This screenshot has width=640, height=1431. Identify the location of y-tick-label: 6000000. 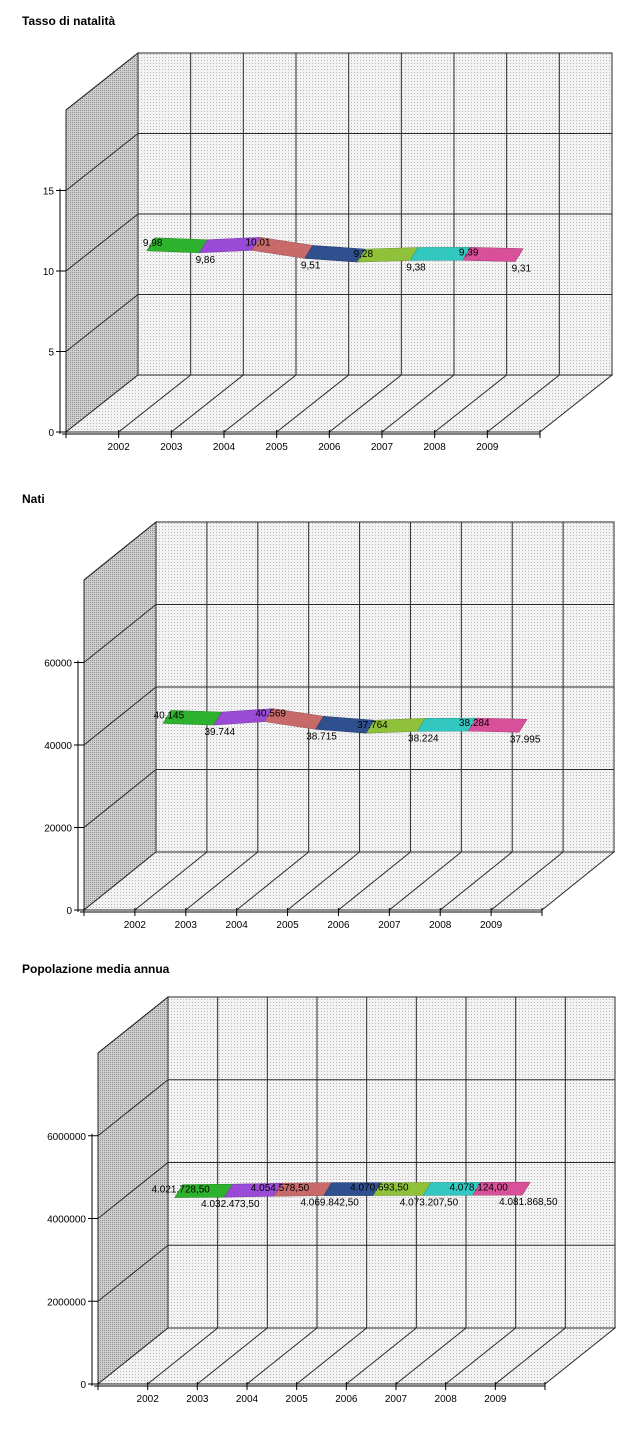
(66, 1137).